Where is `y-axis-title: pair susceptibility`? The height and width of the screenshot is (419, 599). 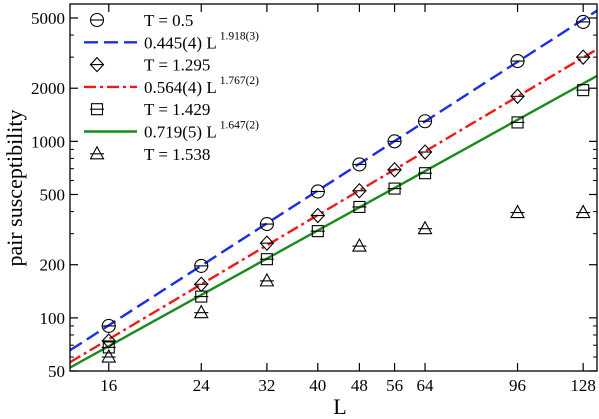 y-axis-title: pair susceptibility is located at coordinates (14, 187).